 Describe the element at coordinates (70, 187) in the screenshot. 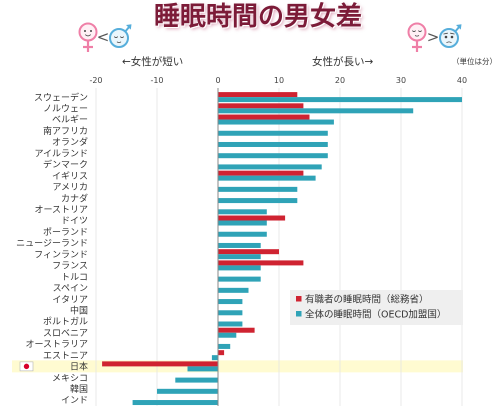

I see `category-label: アメリカ` at that location.